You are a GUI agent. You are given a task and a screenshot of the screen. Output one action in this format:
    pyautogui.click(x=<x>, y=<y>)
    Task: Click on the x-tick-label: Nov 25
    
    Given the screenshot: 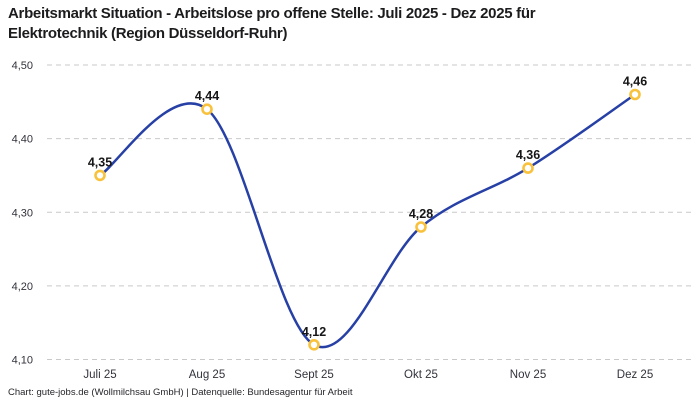 What is the action you would take?
    pyautogui.click(x=528, y=375)
    